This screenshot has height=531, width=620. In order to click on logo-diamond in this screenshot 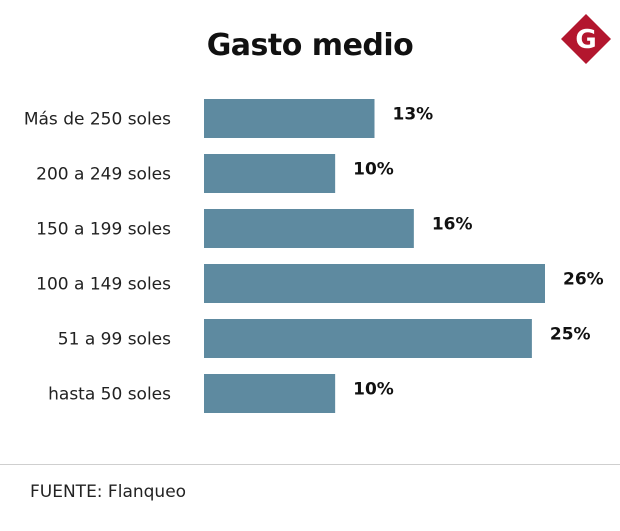, I will do `click(586, 39)`.